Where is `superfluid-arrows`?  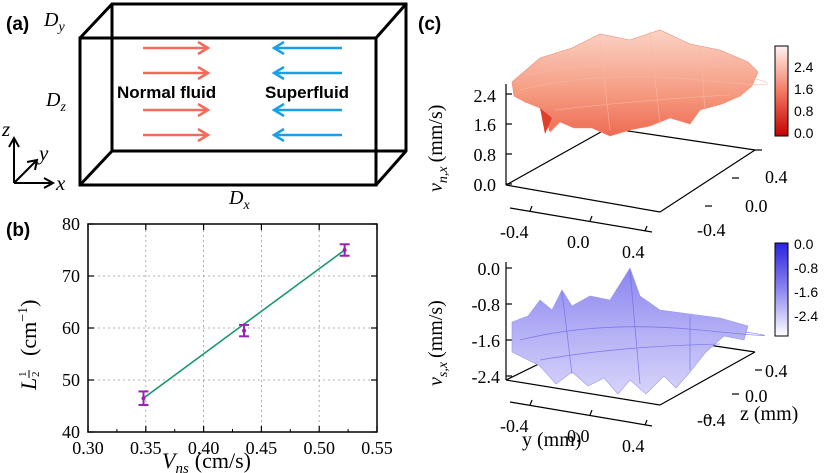
superfluid-arrows is located at coordinates (306, 91).